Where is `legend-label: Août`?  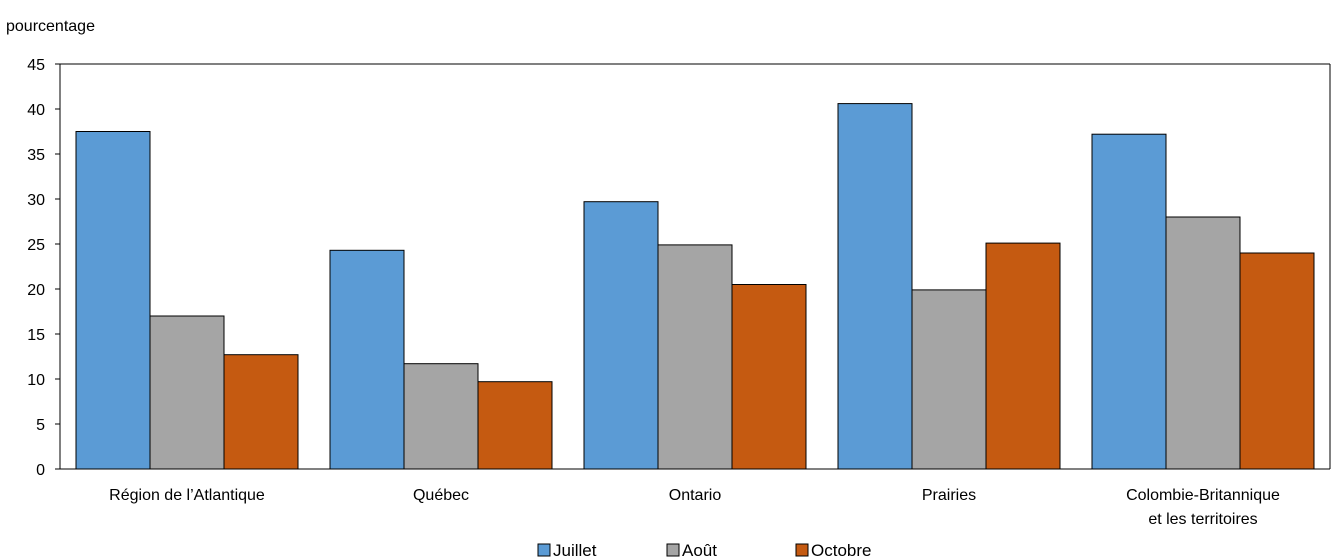
legend-label: Août is located at coordinates (699, 550).